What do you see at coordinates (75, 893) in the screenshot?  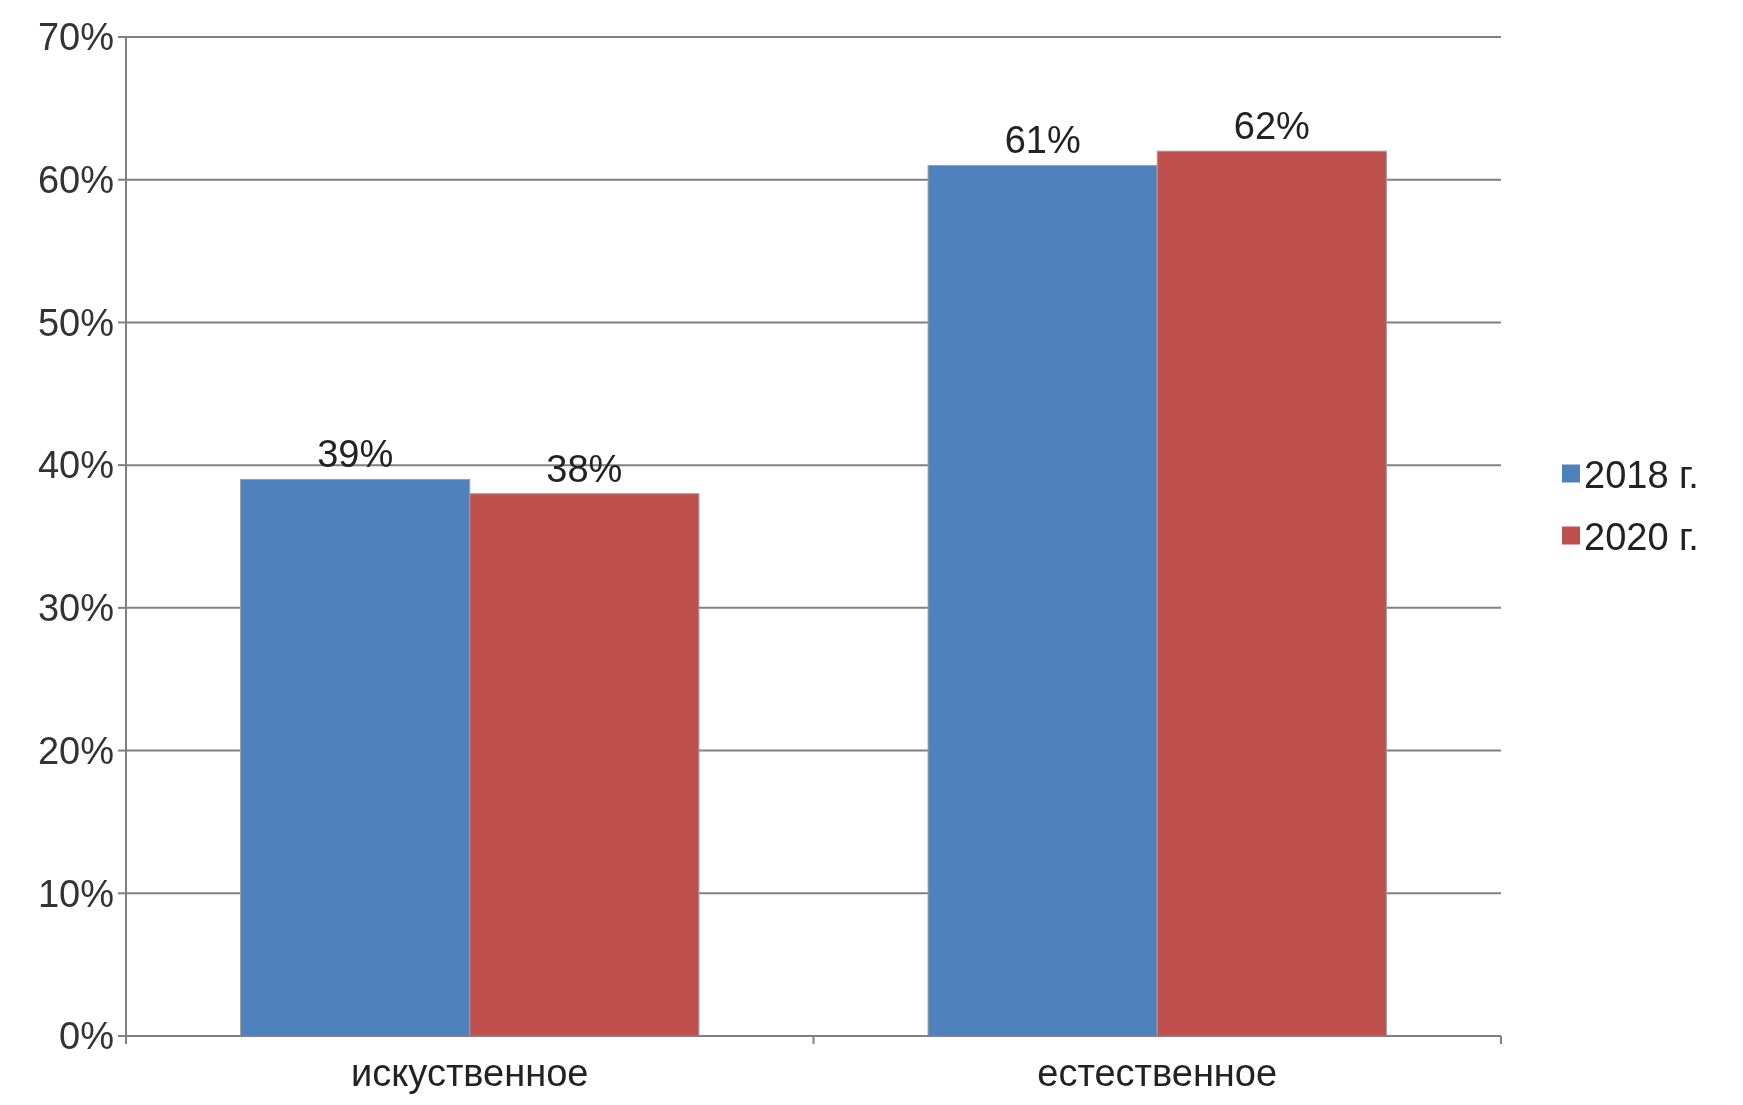 I see `y-tick-label: 10%` at bounding box center [75, 893].